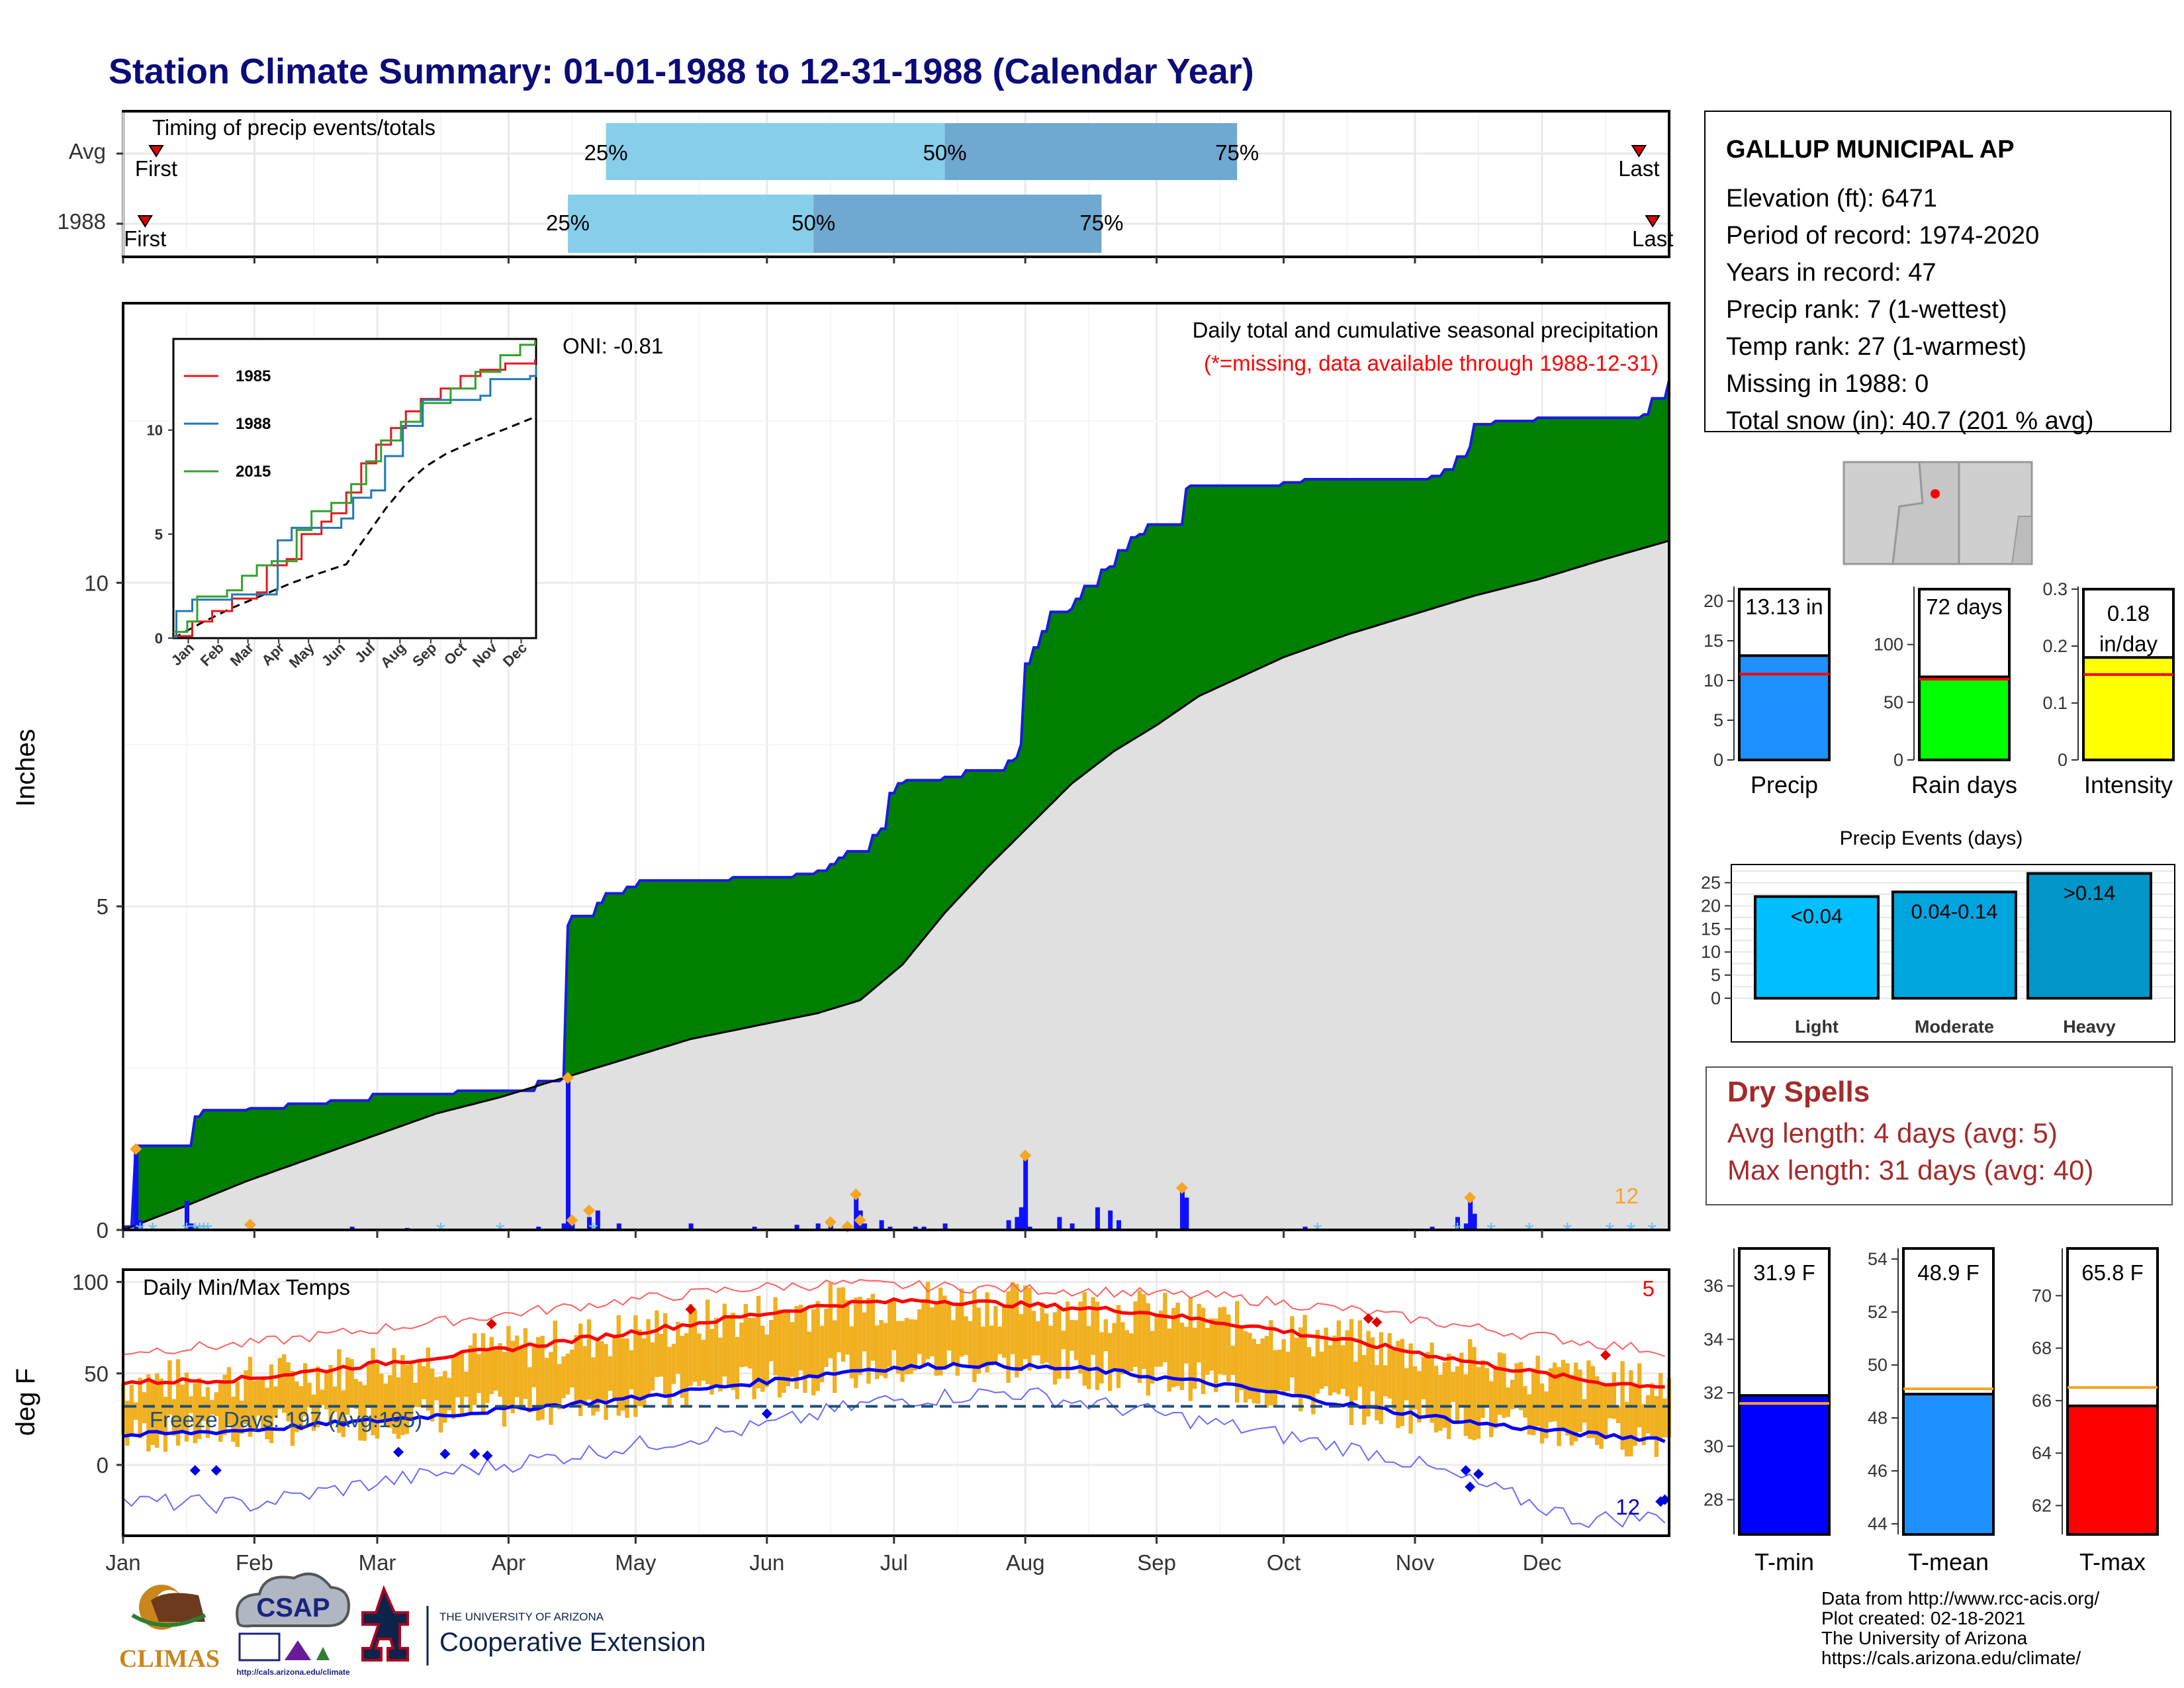 The height and width of the screenshot is (1688, 2184). What do you see at coordinates (1711, 929) in the screenshot?
I see `events-ytick-label: 15` at bounding box center [1711, 929].